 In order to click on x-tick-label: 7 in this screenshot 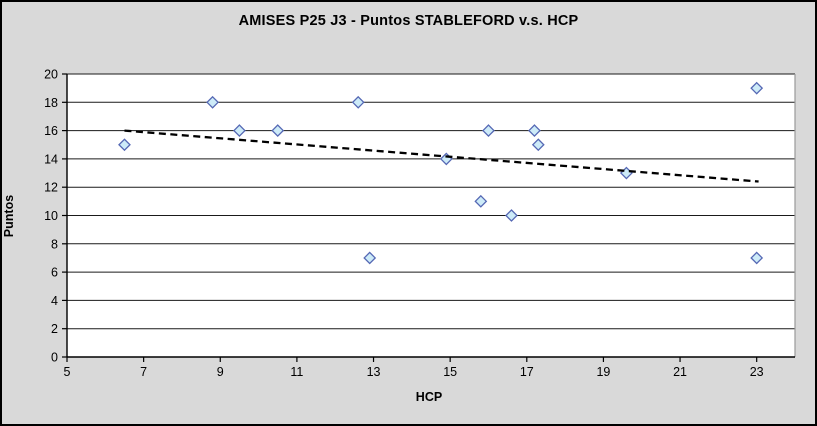, I will do `click(143, 372)`.